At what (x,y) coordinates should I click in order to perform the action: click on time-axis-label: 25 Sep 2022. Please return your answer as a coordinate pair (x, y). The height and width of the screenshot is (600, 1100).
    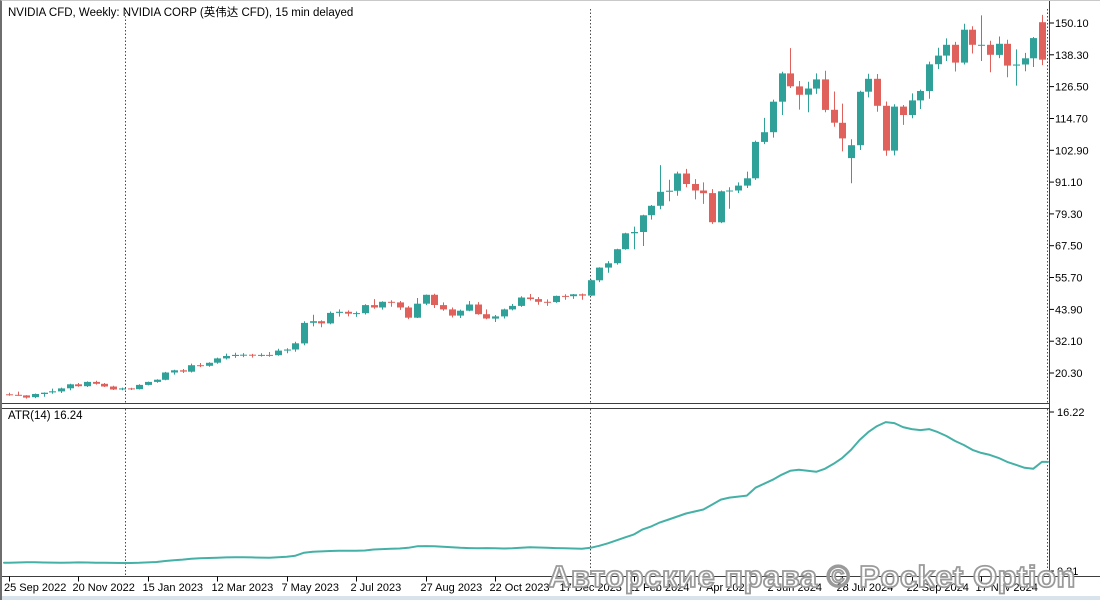
    Looking at the image, I should click on (35, 588).